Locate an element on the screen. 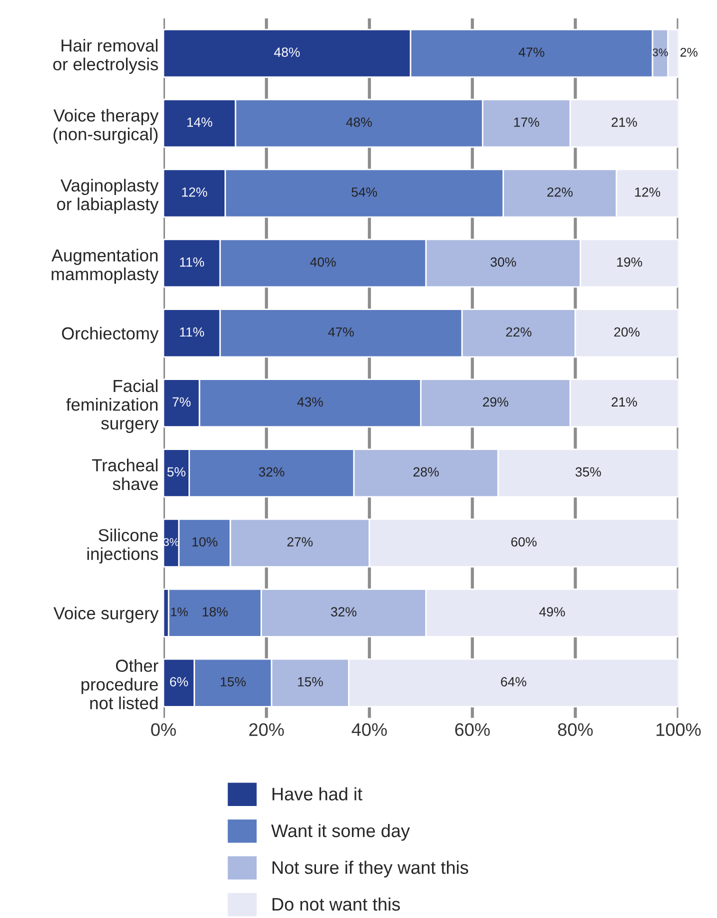 This screenshot has height=918, width=717. y-tick-label: Tracheal shave is located at coordinates (125, 474).